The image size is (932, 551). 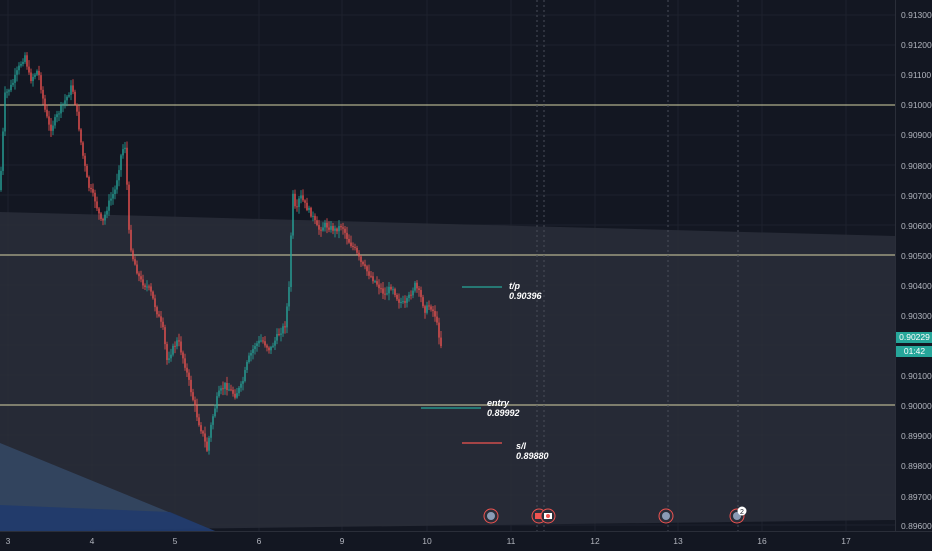 I want to click on triangle-drawing-lower, so click(x=107, y=518).